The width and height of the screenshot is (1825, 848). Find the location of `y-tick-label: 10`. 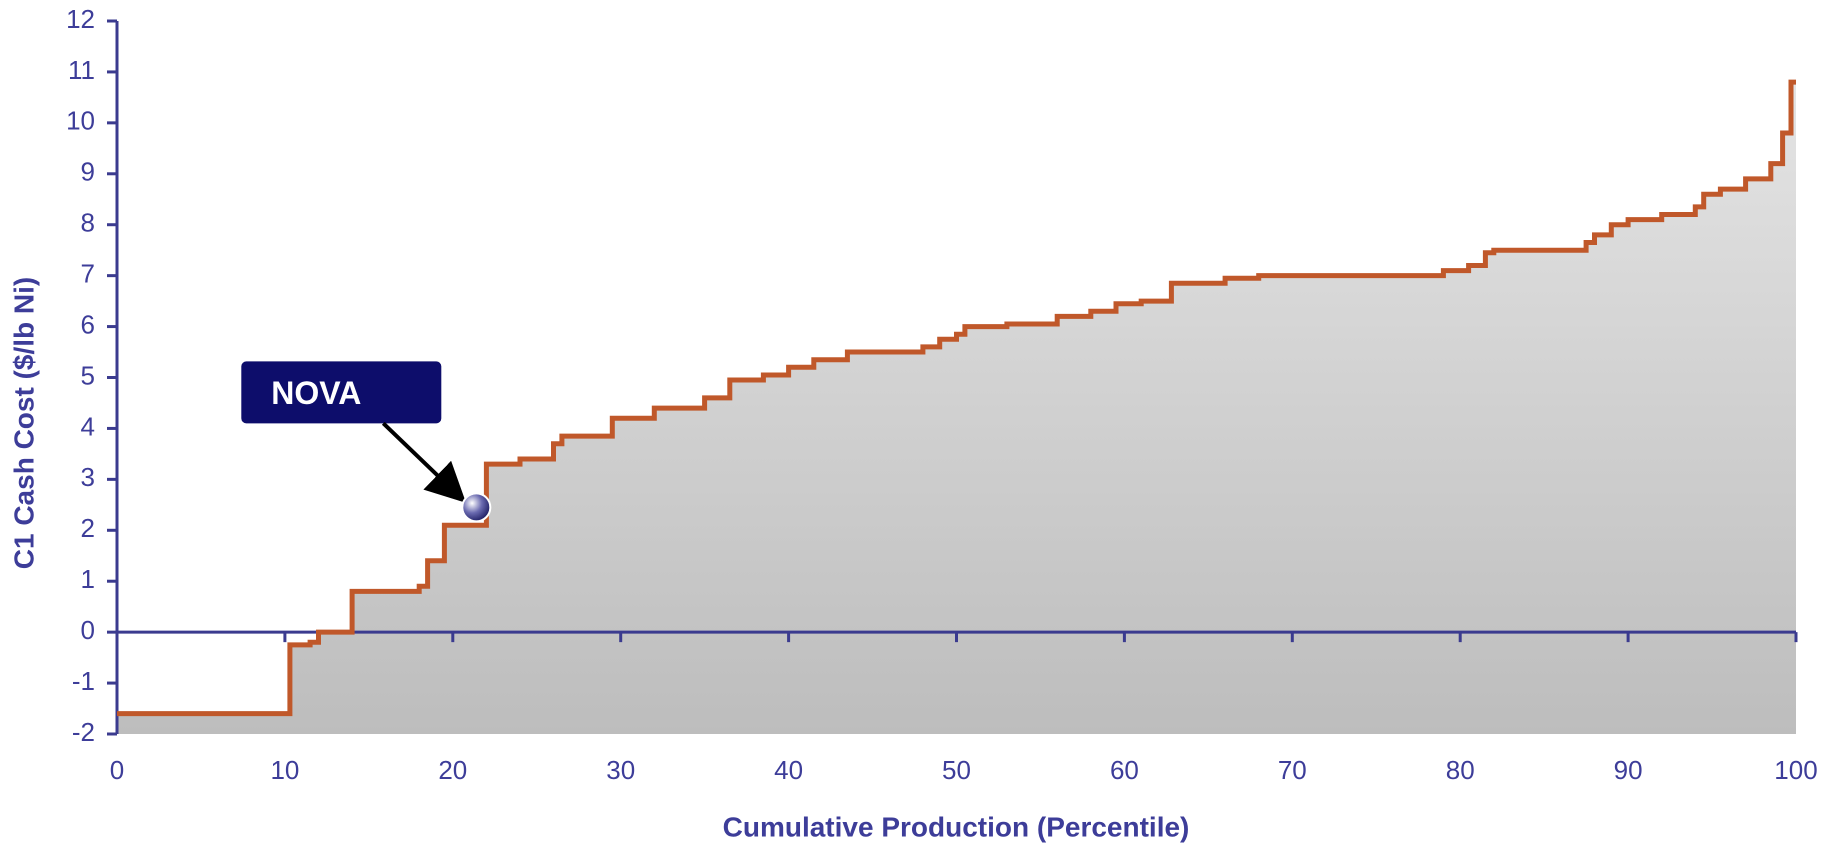

y-tick-label: 10 is located at coordinates (80, 121).